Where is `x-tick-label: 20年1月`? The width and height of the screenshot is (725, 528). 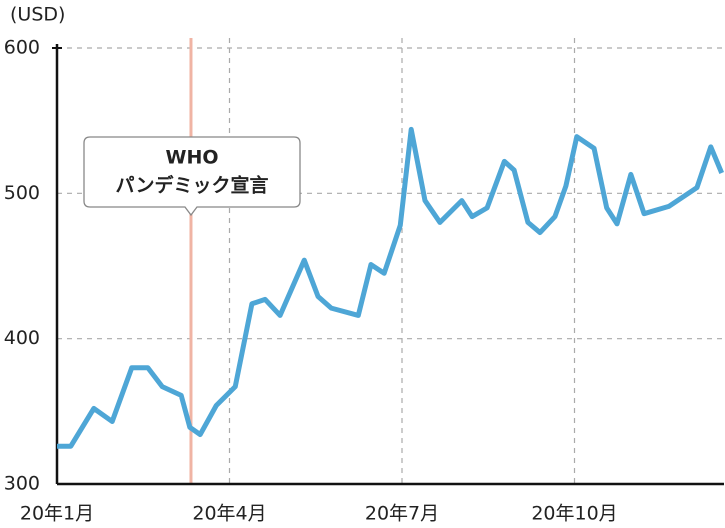
x-tick-label: 20年1月 is located at coordinates (57, 514).